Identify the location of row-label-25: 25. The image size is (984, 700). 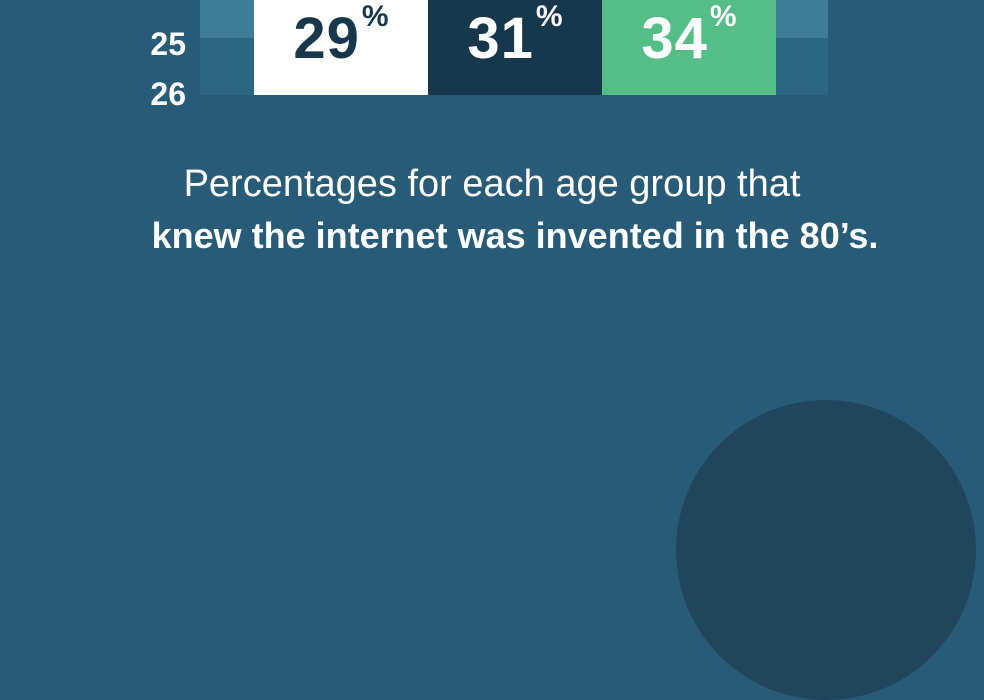
(168, 44).